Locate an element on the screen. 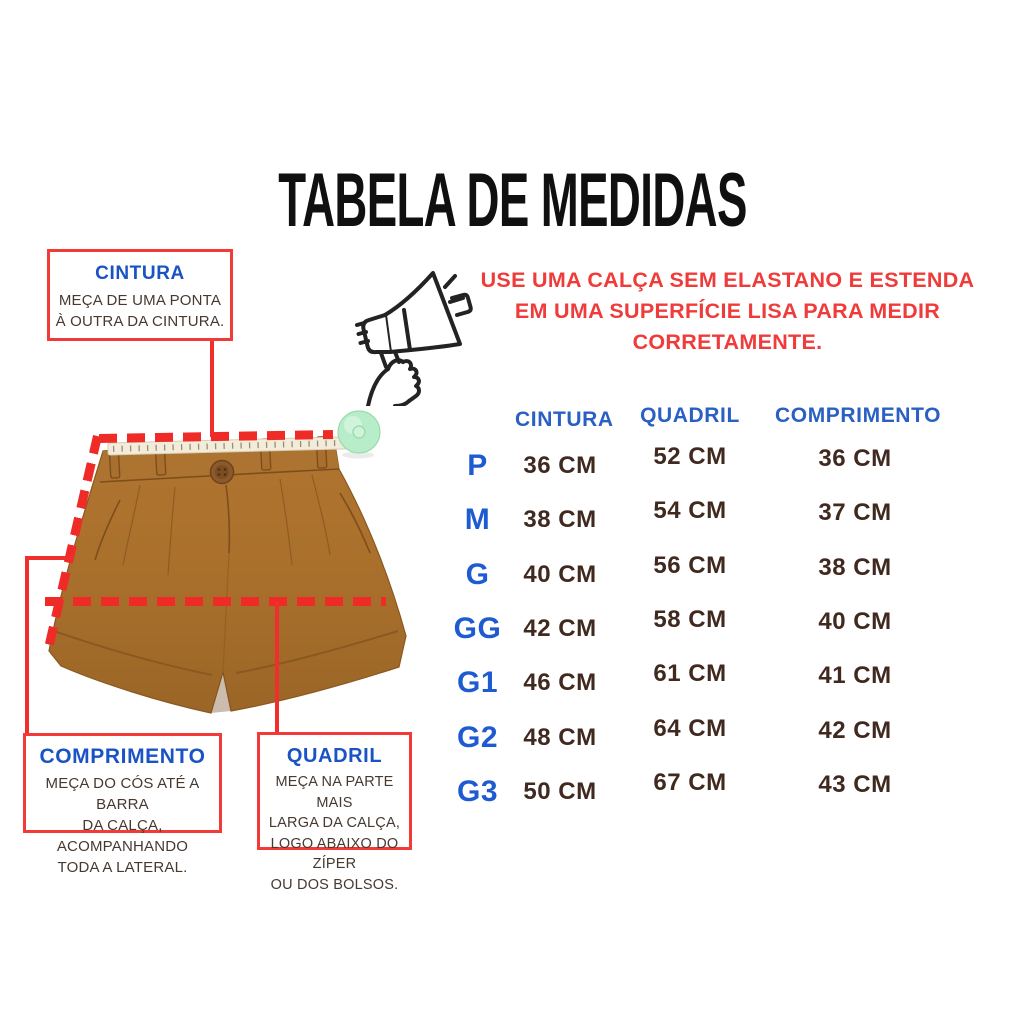  cintura-value: 46 CM is located at coordinates (560, 683).